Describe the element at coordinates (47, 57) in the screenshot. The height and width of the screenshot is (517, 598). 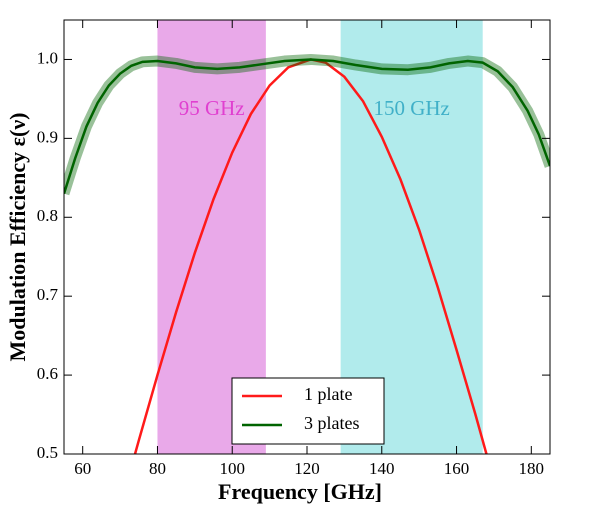
I see `y-tick-label: 1.0` at that location.